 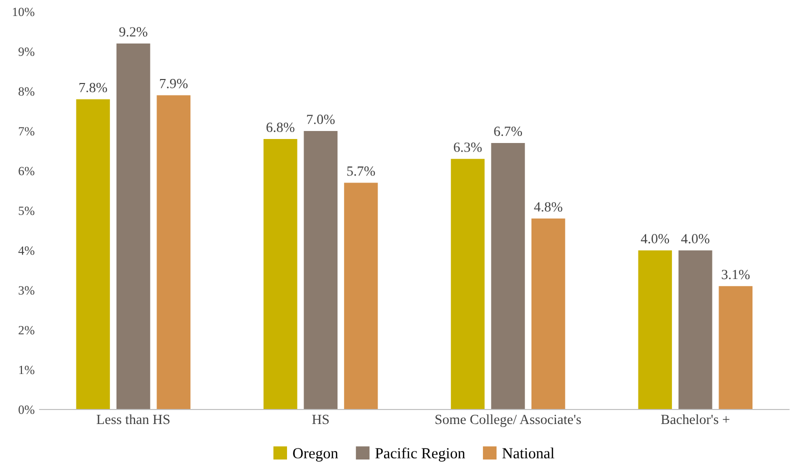 I want to click on data-label: 5.7%, so click(x=361, y=171).